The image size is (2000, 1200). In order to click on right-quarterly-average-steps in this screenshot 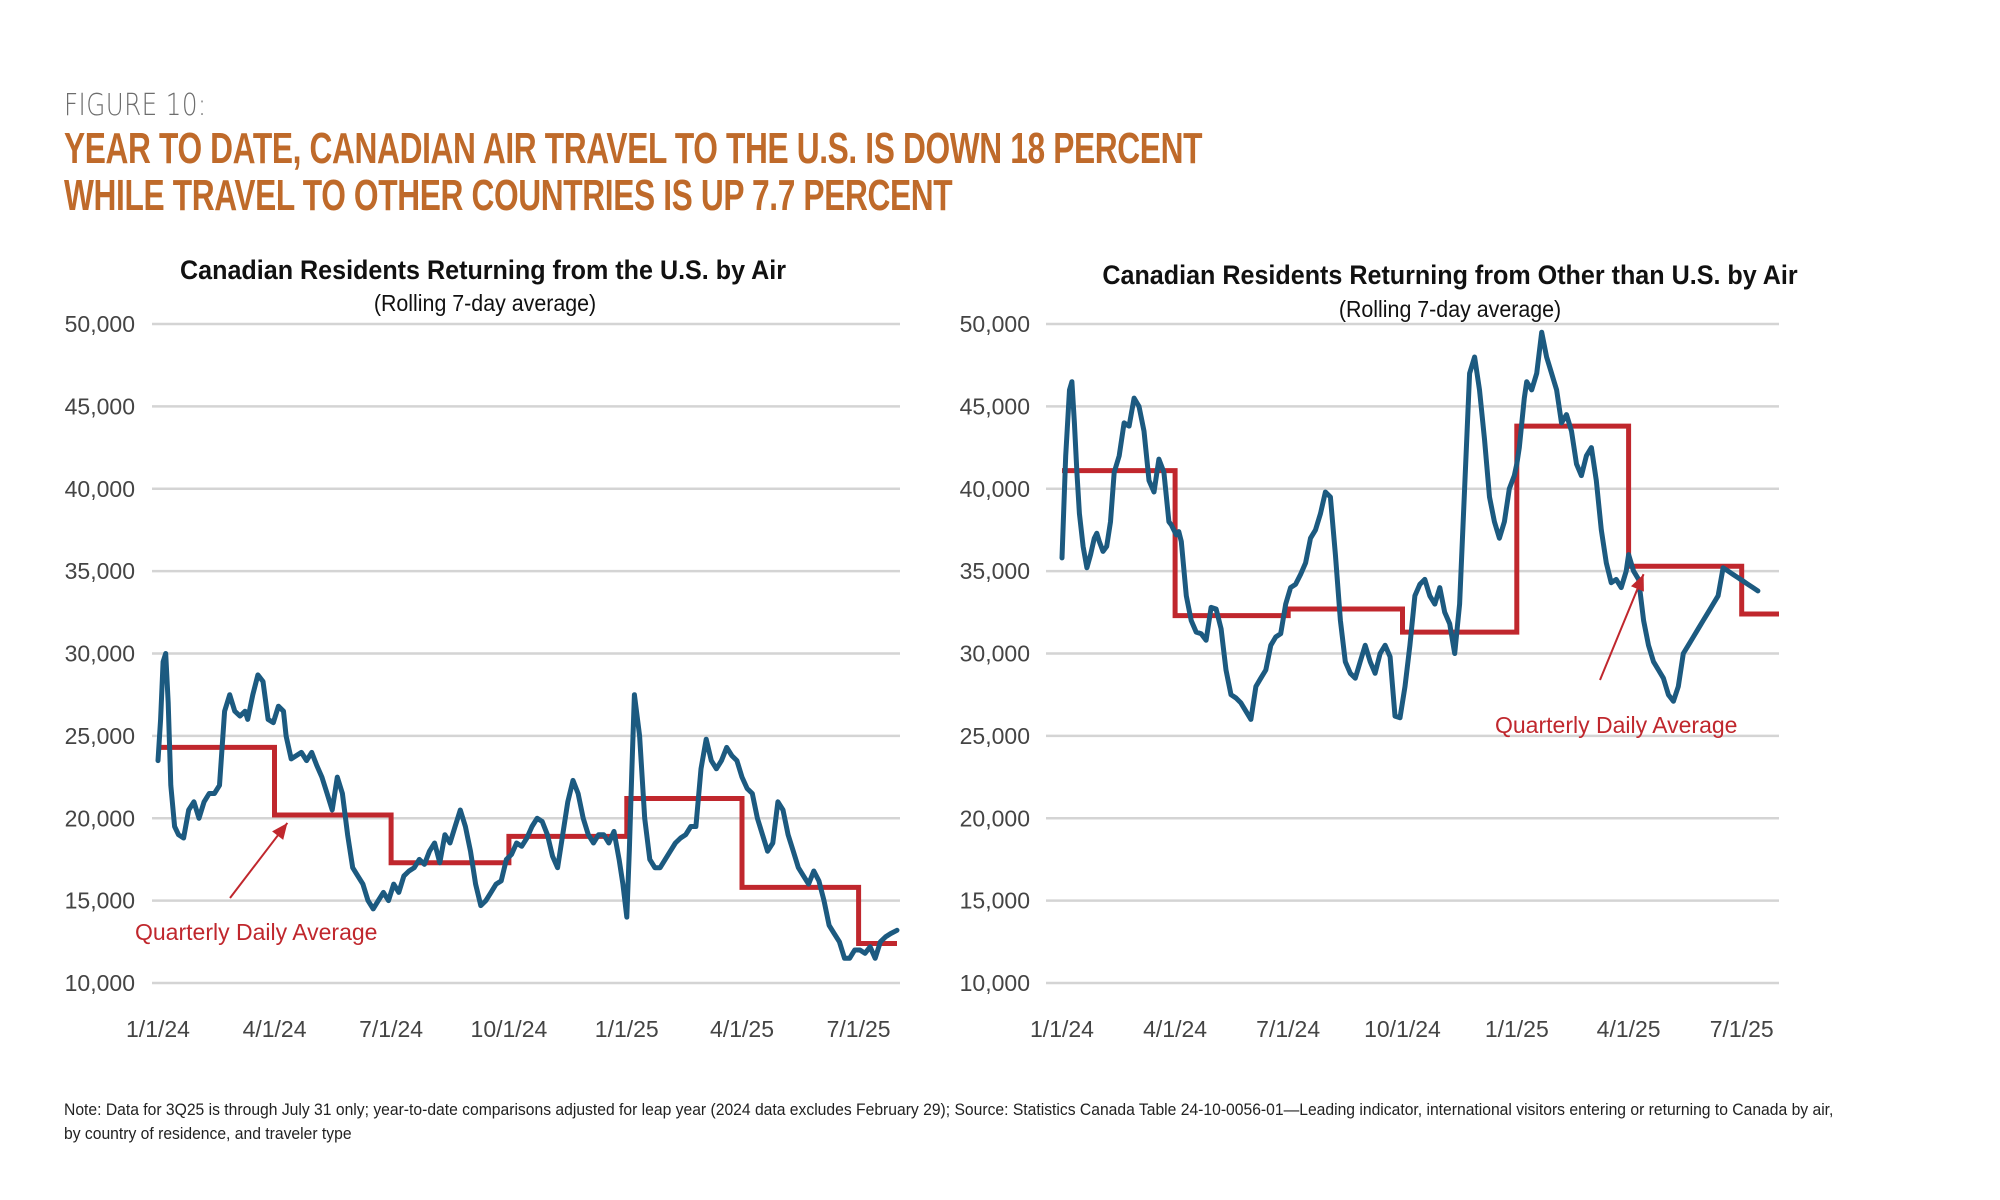, I will do `click(1420, 529)`.